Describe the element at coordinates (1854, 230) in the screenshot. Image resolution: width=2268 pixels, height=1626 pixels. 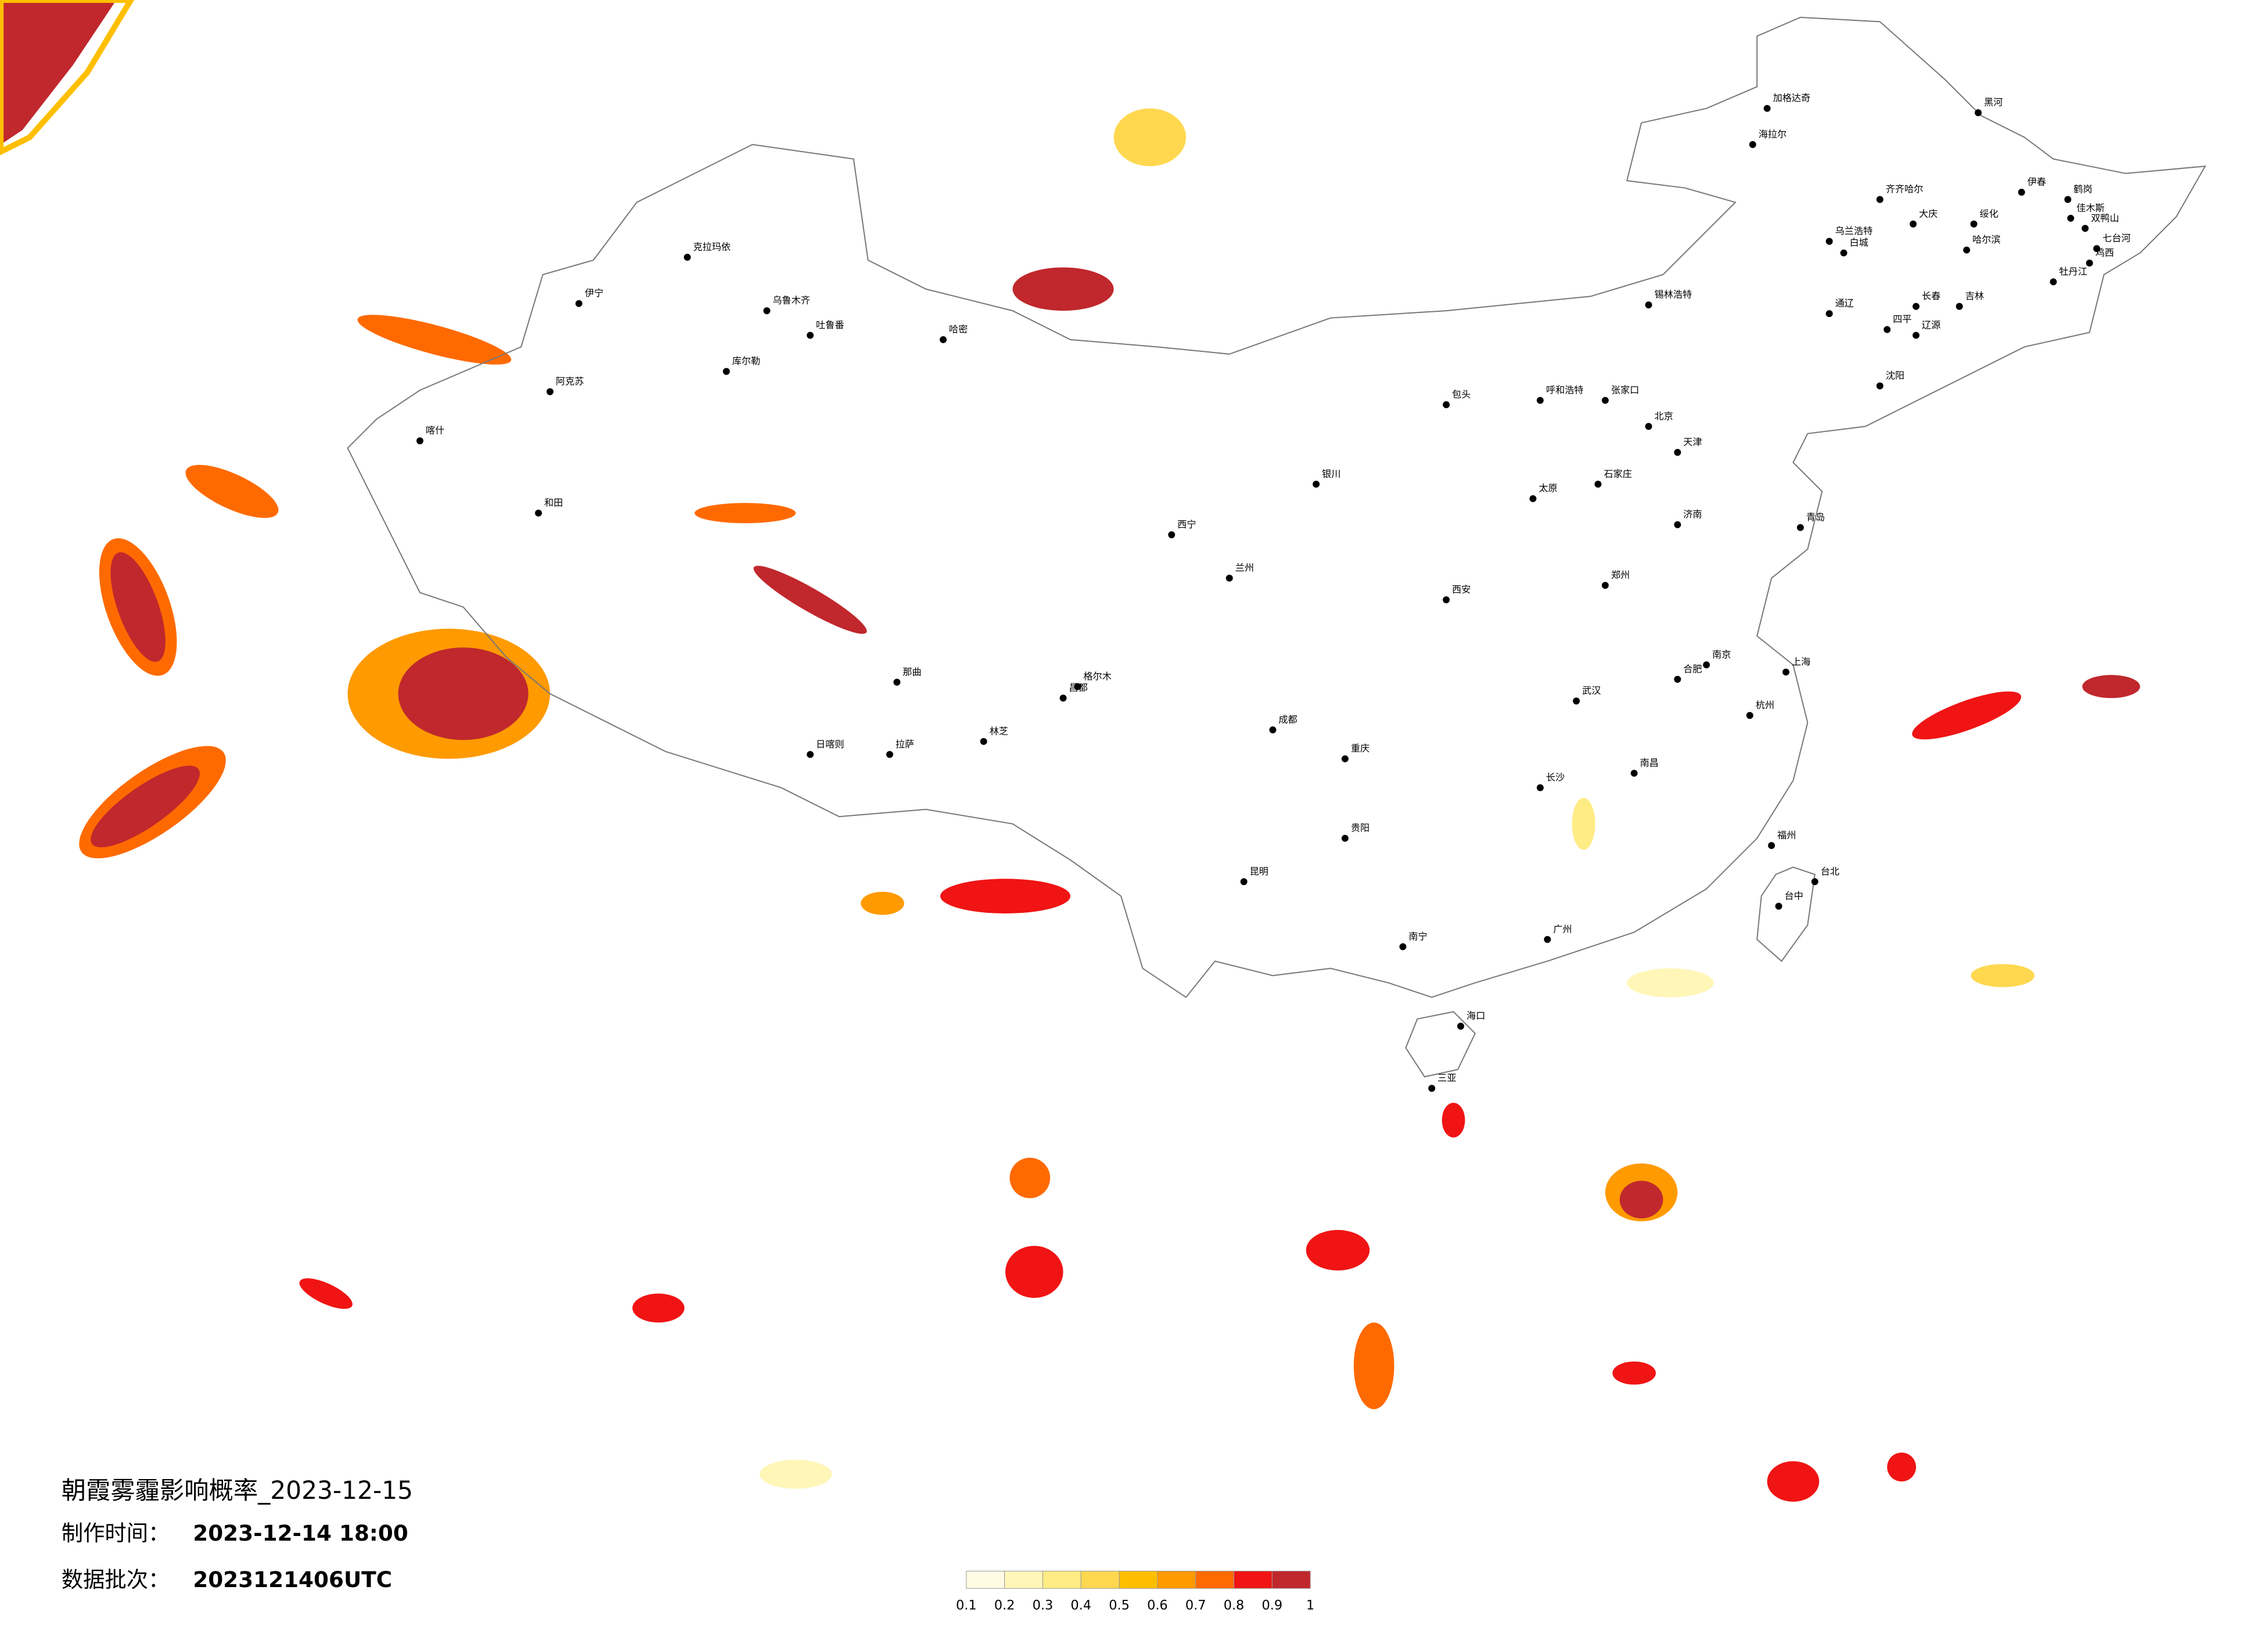
I see `city-label: 乌兰浩特` at that location.